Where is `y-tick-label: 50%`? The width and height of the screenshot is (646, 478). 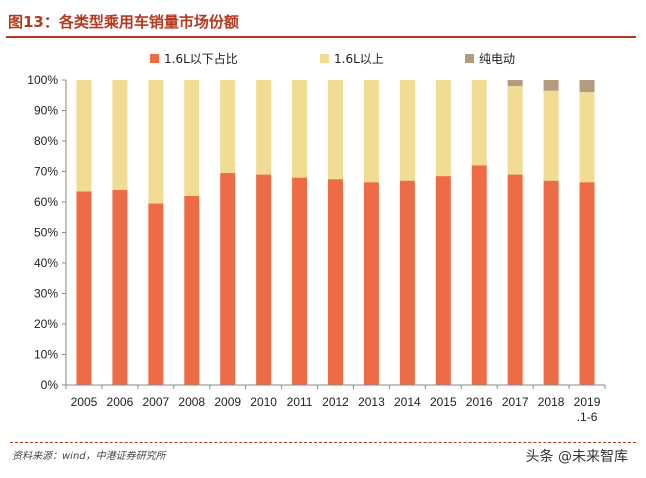 y-tick-label: 50% is located at coordinates (46, 233).